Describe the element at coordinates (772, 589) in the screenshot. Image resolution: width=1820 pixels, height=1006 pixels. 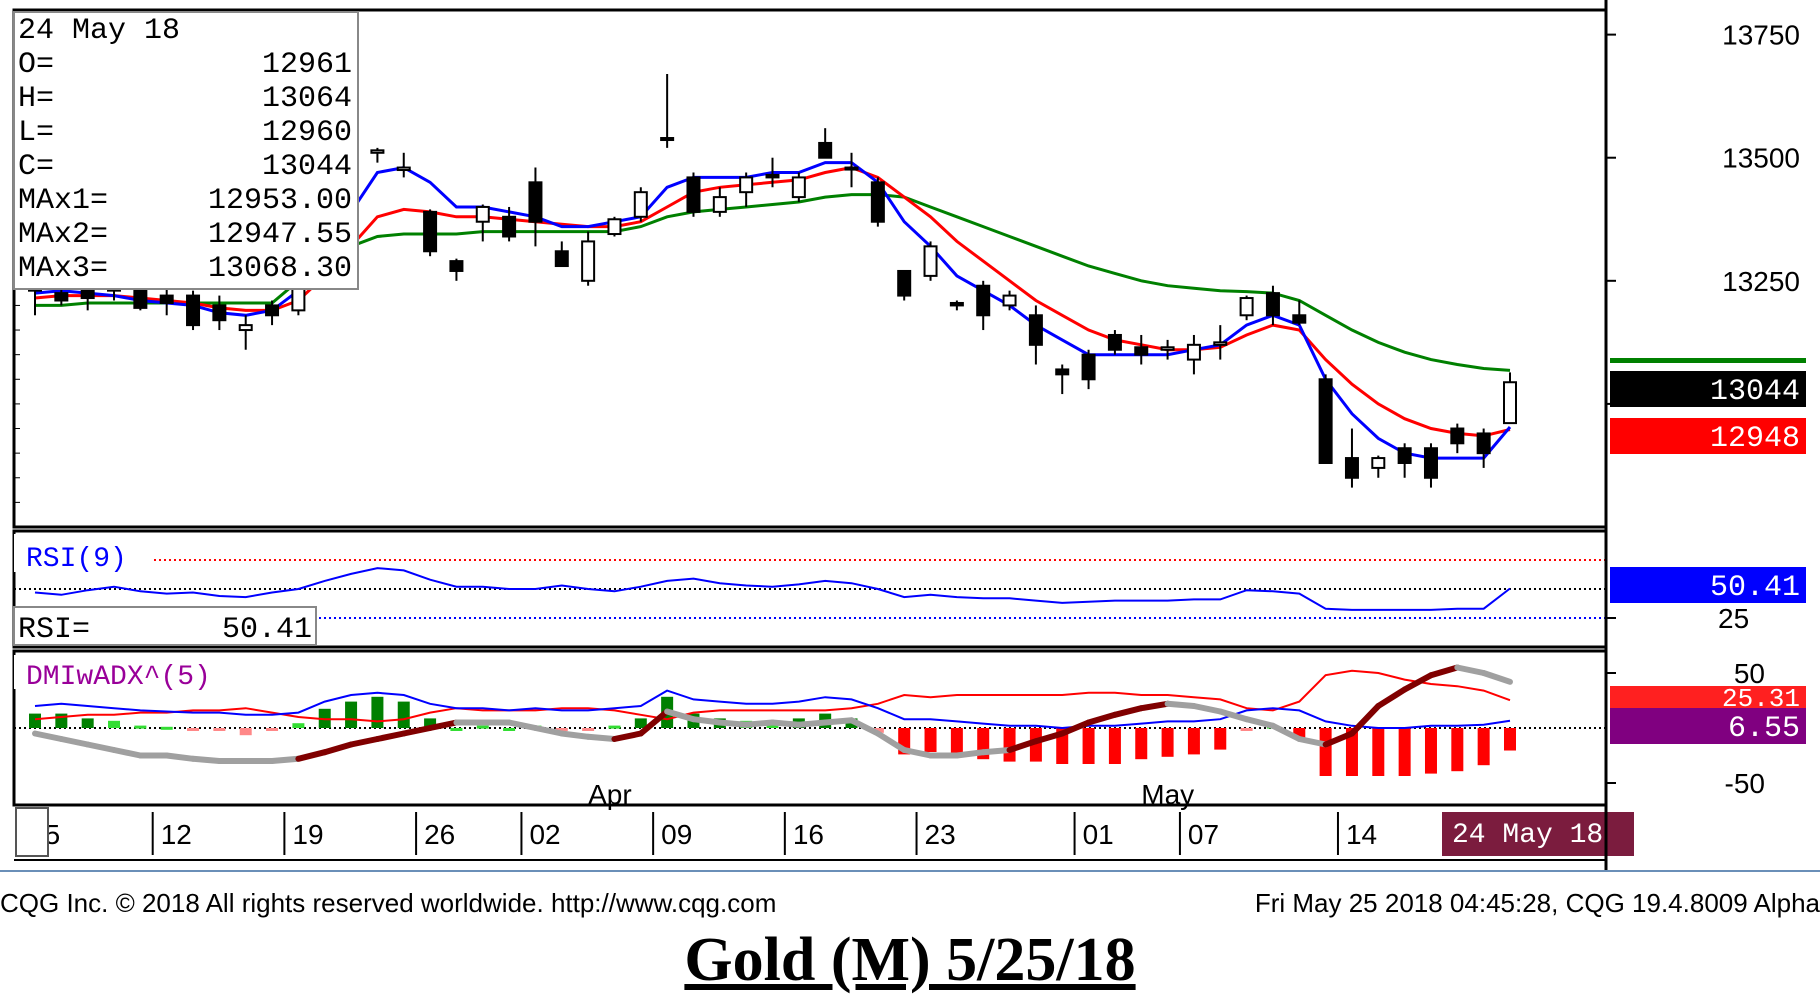
I see `rsi-line` at that location.